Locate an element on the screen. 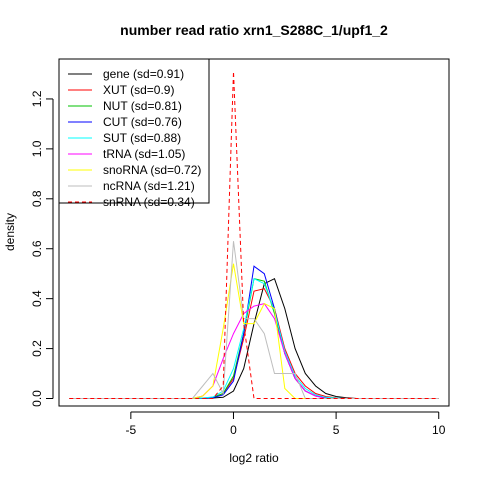 The height and width of the screenshot is (480, 480). legend-box is located at coordinates (134, 131).